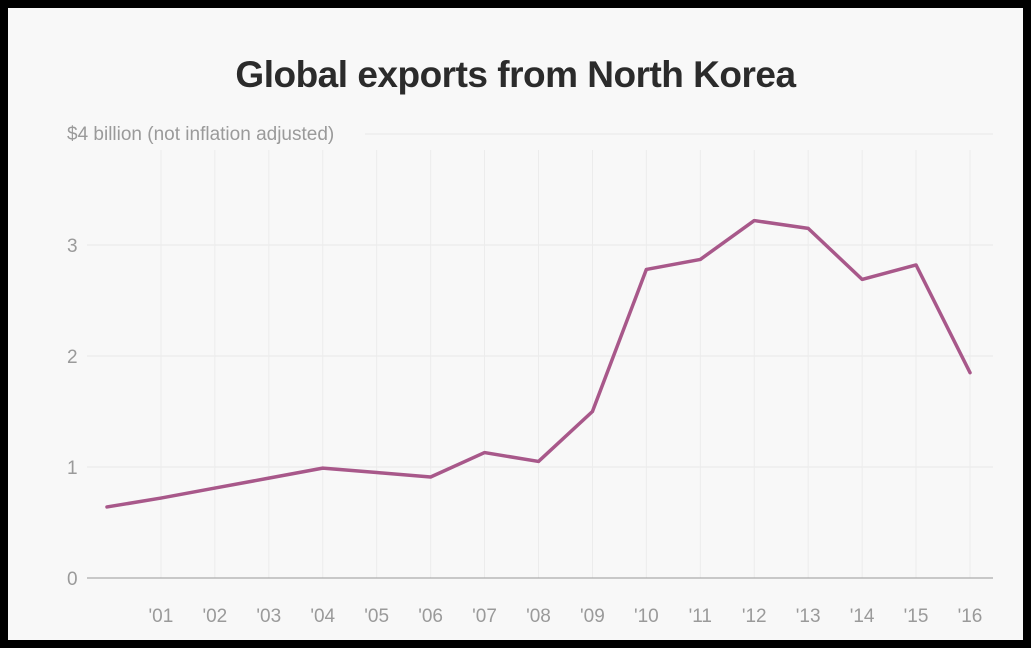 The image size is (1031, 648). I want to click on x-tick-label: '14, so click(862, 616).